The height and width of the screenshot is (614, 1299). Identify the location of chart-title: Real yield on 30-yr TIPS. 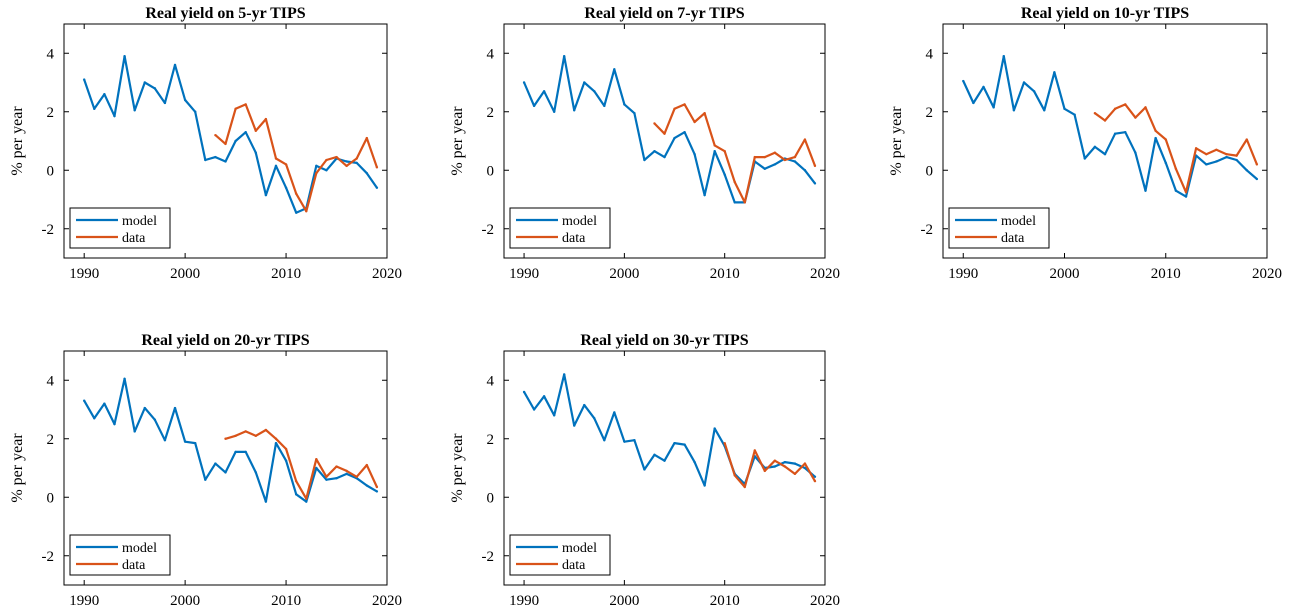
(664, 340).